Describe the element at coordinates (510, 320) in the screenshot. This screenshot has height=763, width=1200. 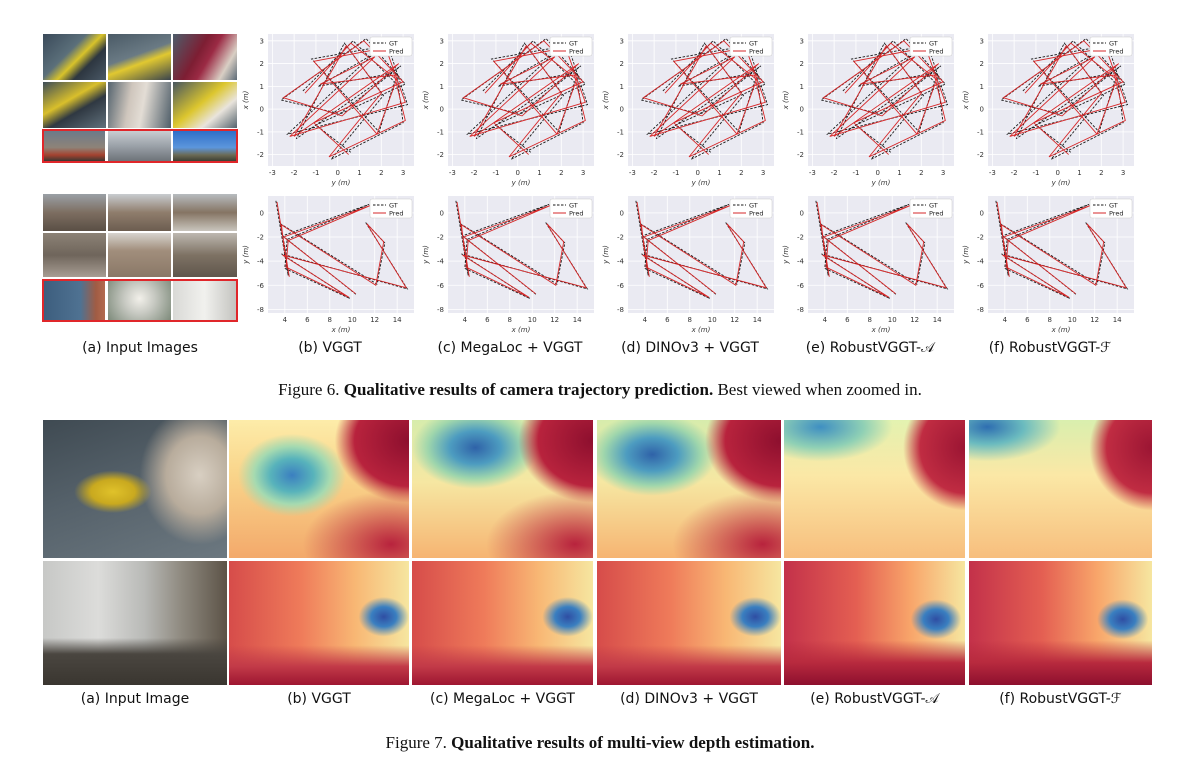
I see `x-tick-label: 8` at that location.